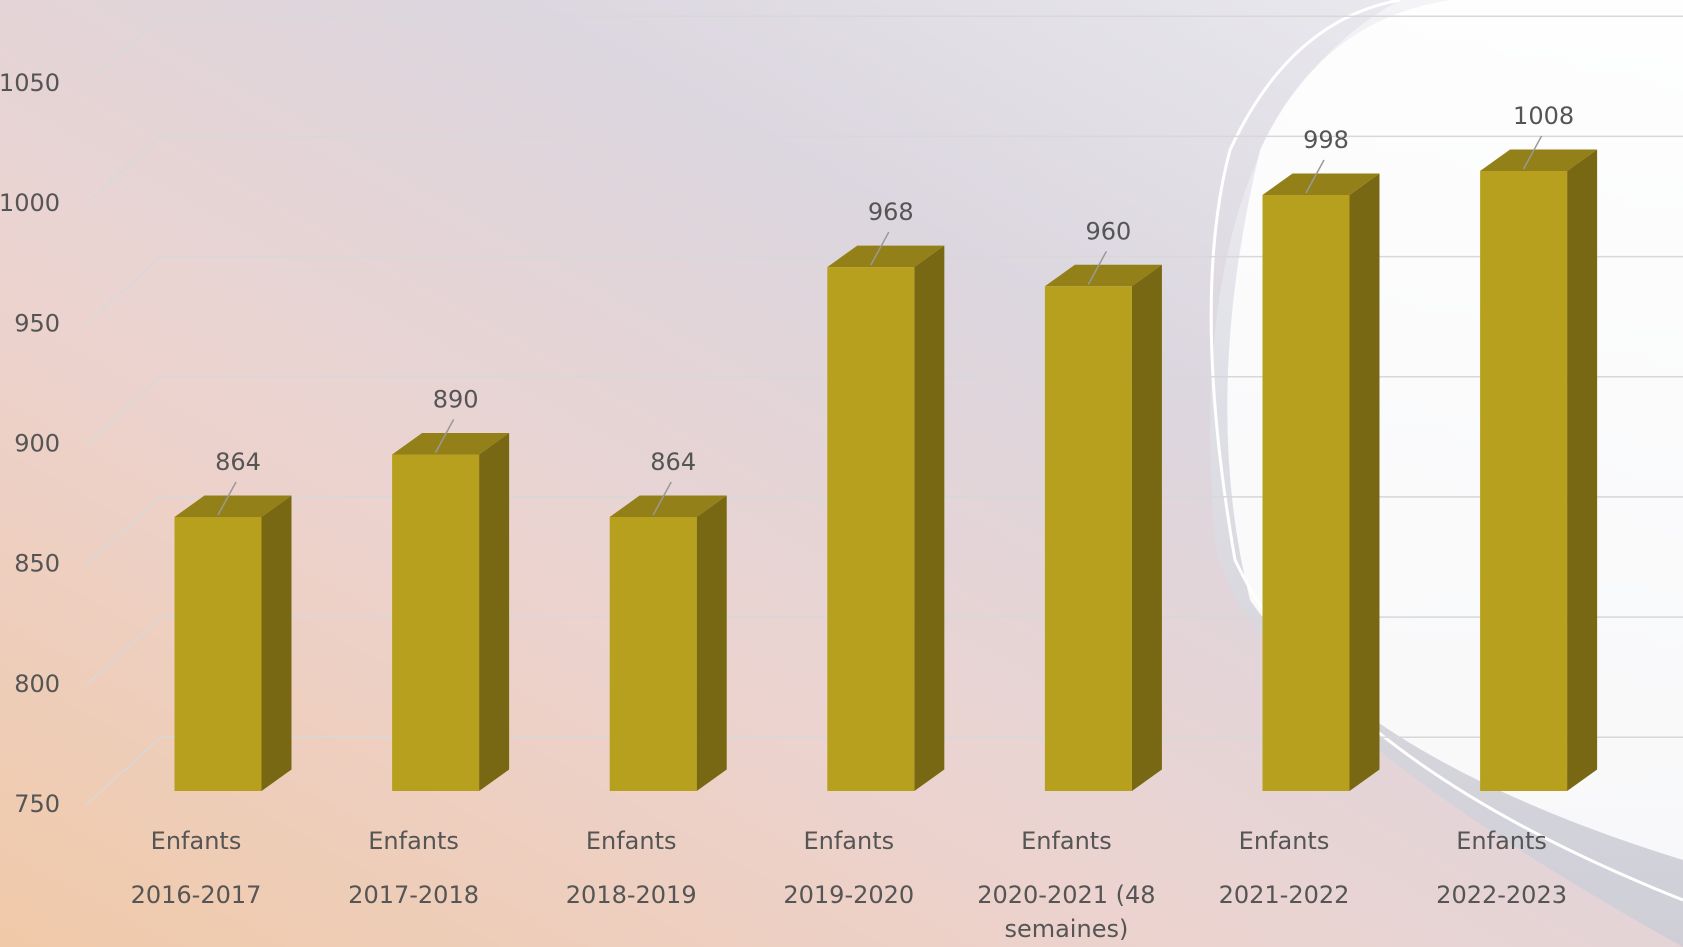 This screenshot has width=1683, height=947. Describe the element at coordinates (891, 212) in the screenshot. I see `data-label: 968` at that location.